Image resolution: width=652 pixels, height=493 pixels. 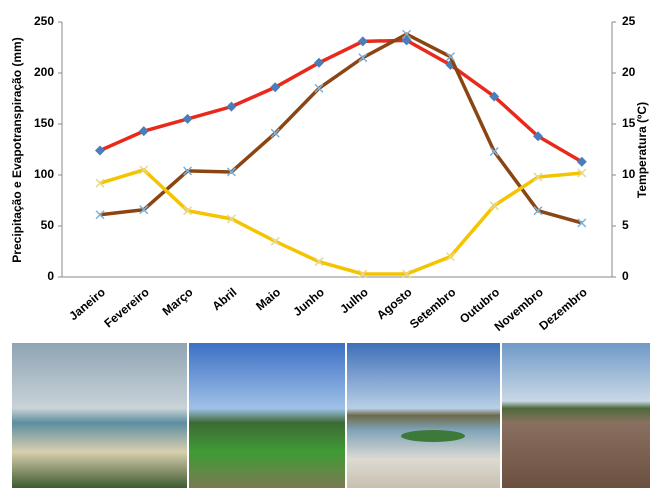 What do you see at coordinates (99, 415) in the screenshot?
I see `photo-lagoon` at bounding box center [99, 415].